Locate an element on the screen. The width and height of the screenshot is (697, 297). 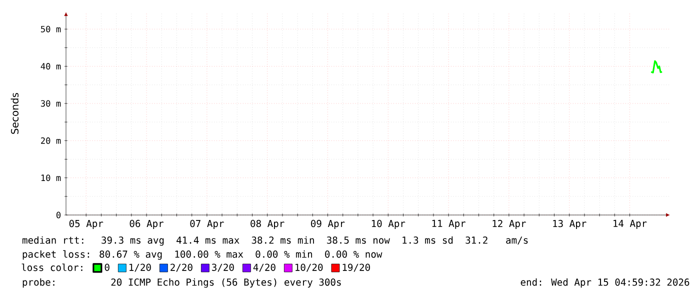
legend-label: 19/20 is located at coordinates (356, 268).